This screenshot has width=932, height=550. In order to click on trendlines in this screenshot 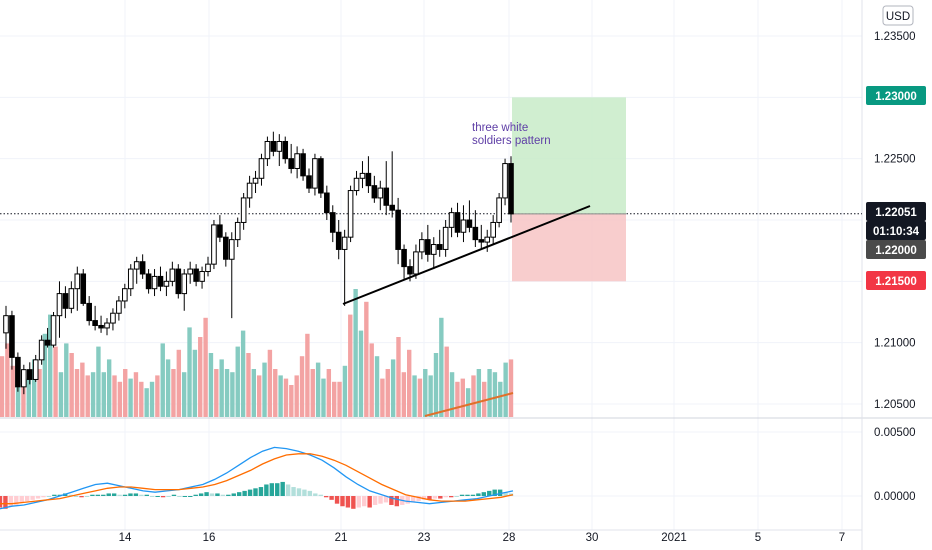, I will do `click(466, 255)`.